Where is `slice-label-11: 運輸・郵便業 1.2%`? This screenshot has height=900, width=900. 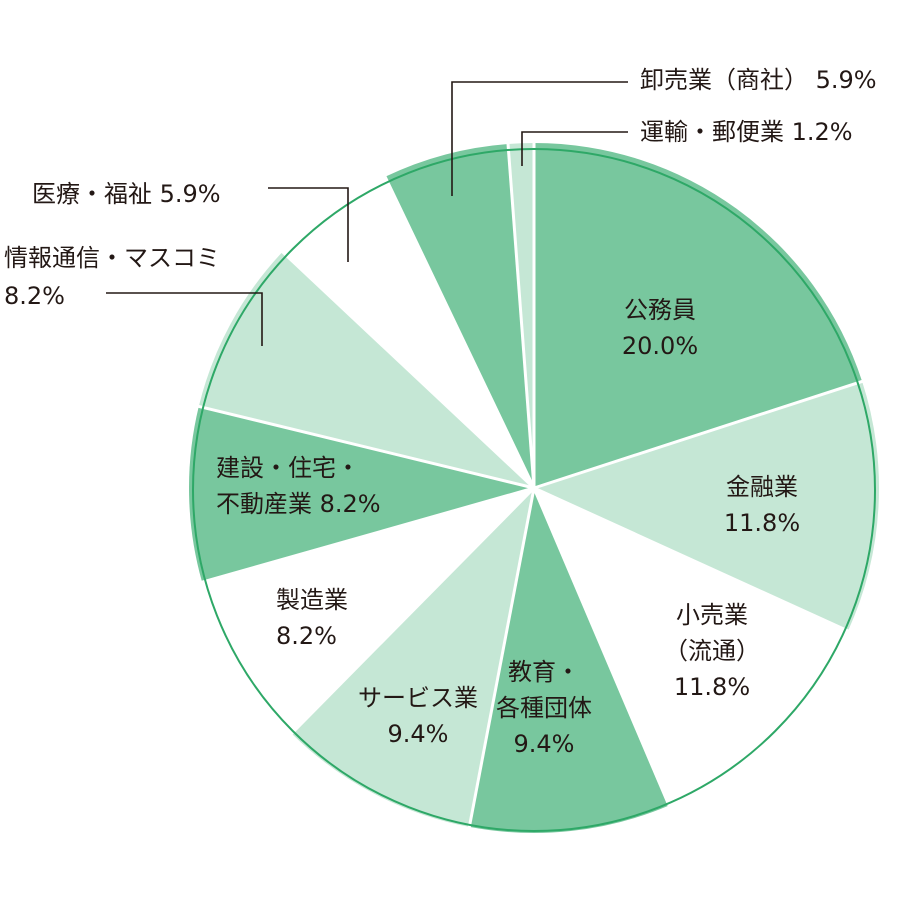
slice-label-11: 運輸・郵便業 1.2% is located at coordinates (746, 132).